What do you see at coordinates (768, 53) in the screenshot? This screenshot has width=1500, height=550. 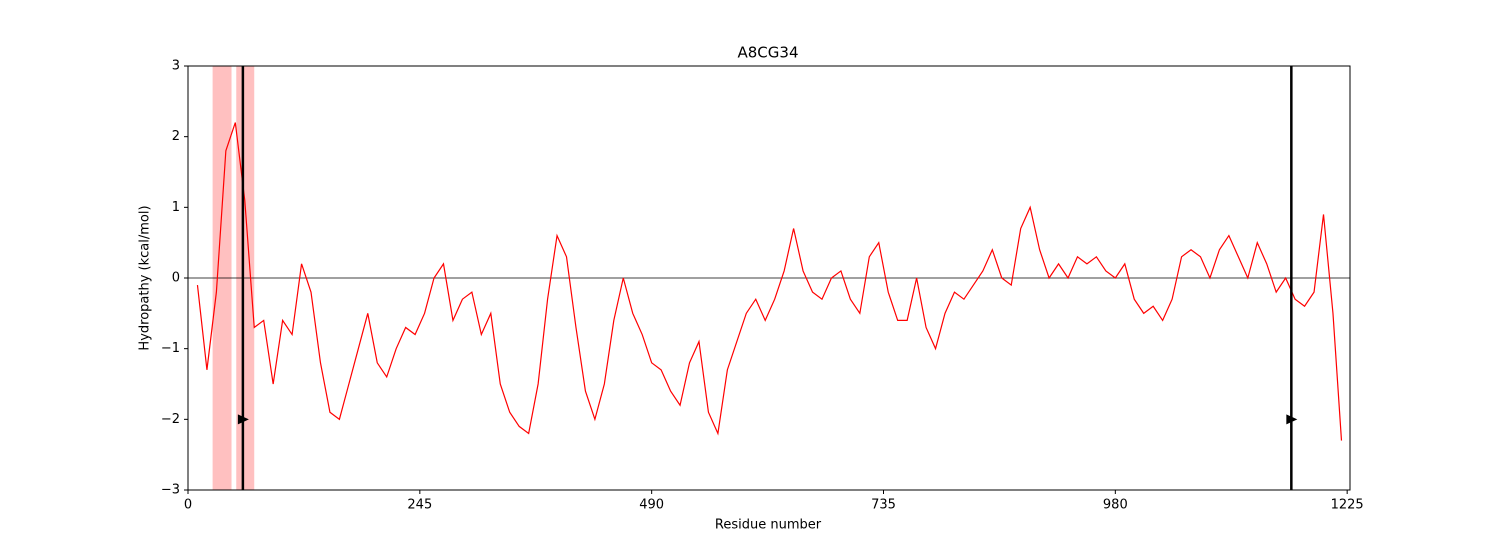 I see `chart-title: A8CG34` at bounding box center [768, 53].